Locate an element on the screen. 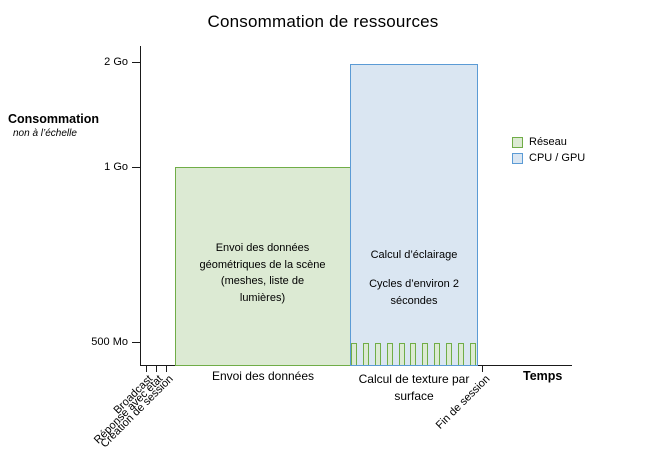  x-tick-fin-session is located at coordinates (482, 368).